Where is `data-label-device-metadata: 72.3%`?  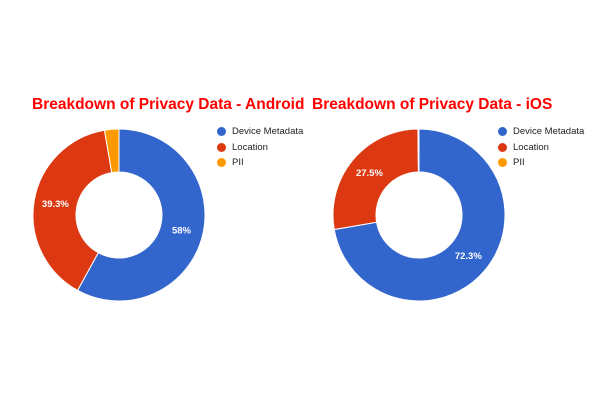 data-label-device-metadata: 72.3% is located at coordinates (468, 256).